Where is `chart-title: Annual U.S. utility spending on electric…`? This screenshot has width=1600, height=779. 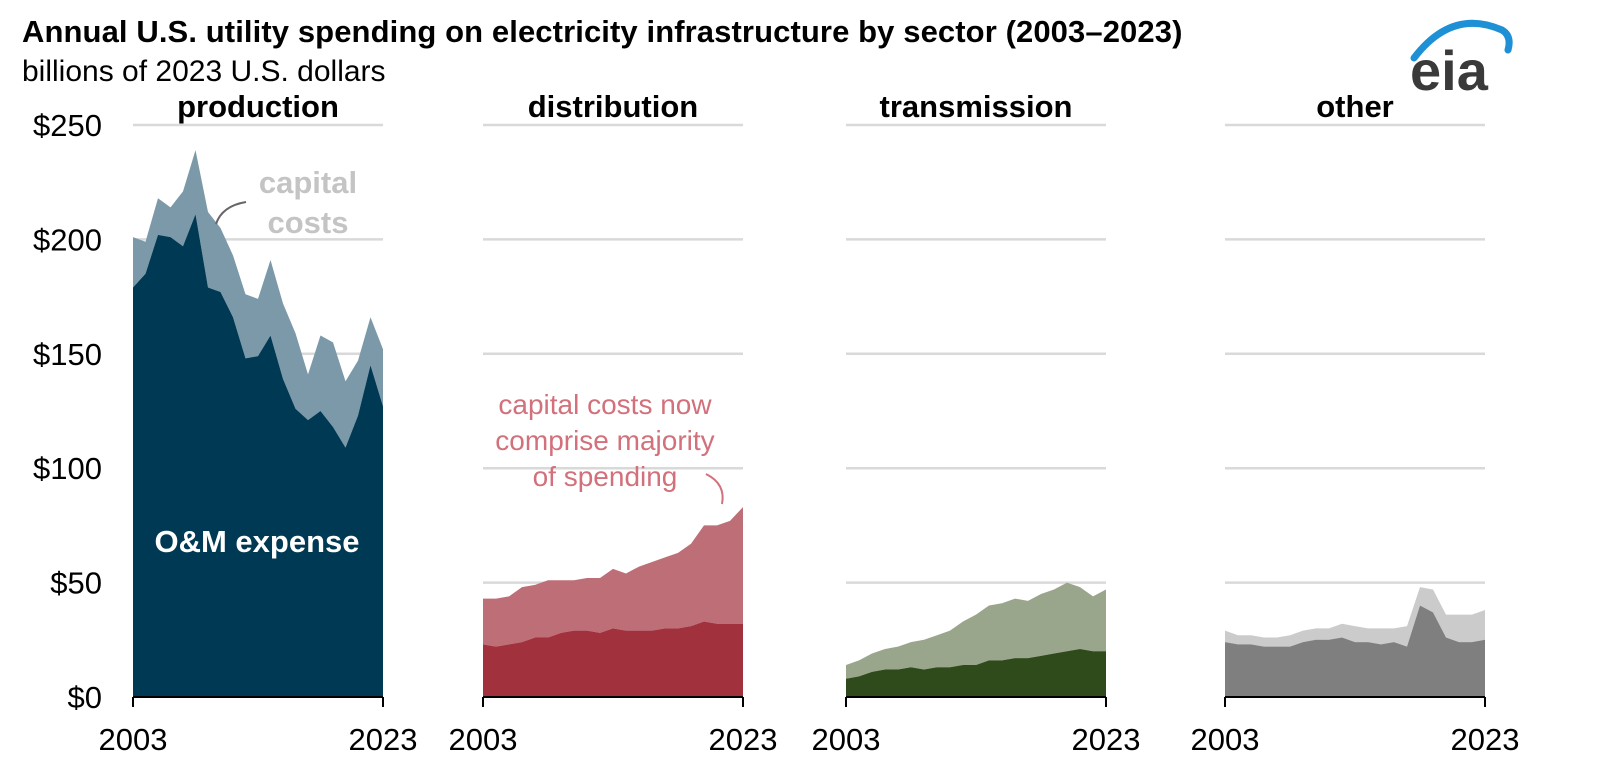 chart-title: Annual U.S. utility spending on electric… is located at coordinates (602, 31).